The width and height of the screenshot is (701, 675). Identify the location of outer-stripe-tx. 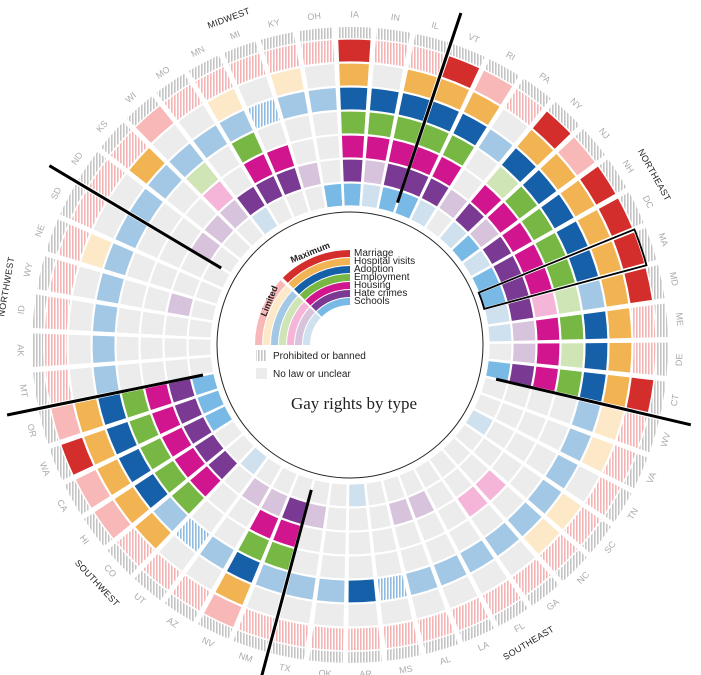
(288, 651).